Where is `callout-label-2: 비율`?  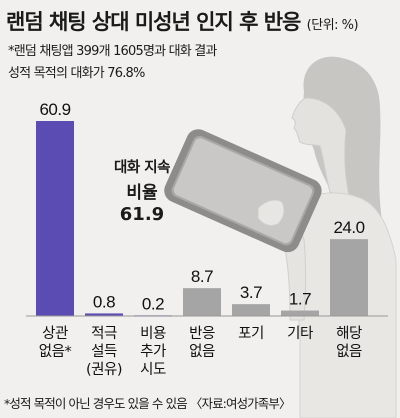
callout-label-2: 비율 is located at coordinates (142, 193).